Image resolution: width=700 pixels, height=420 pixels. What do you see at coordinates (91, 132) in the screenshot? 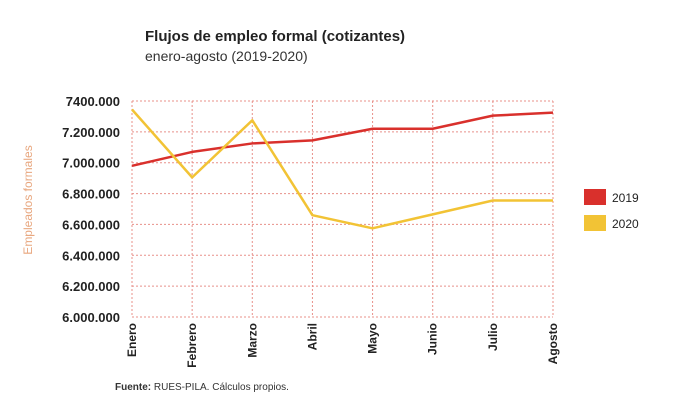
I see `y-tick-label: 7.200.000` at bounding box center [91, 132].